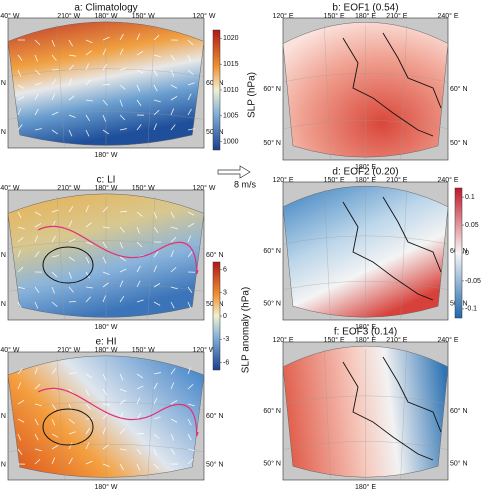  I want to click on lon-label: 120° W, so click(203, 16).